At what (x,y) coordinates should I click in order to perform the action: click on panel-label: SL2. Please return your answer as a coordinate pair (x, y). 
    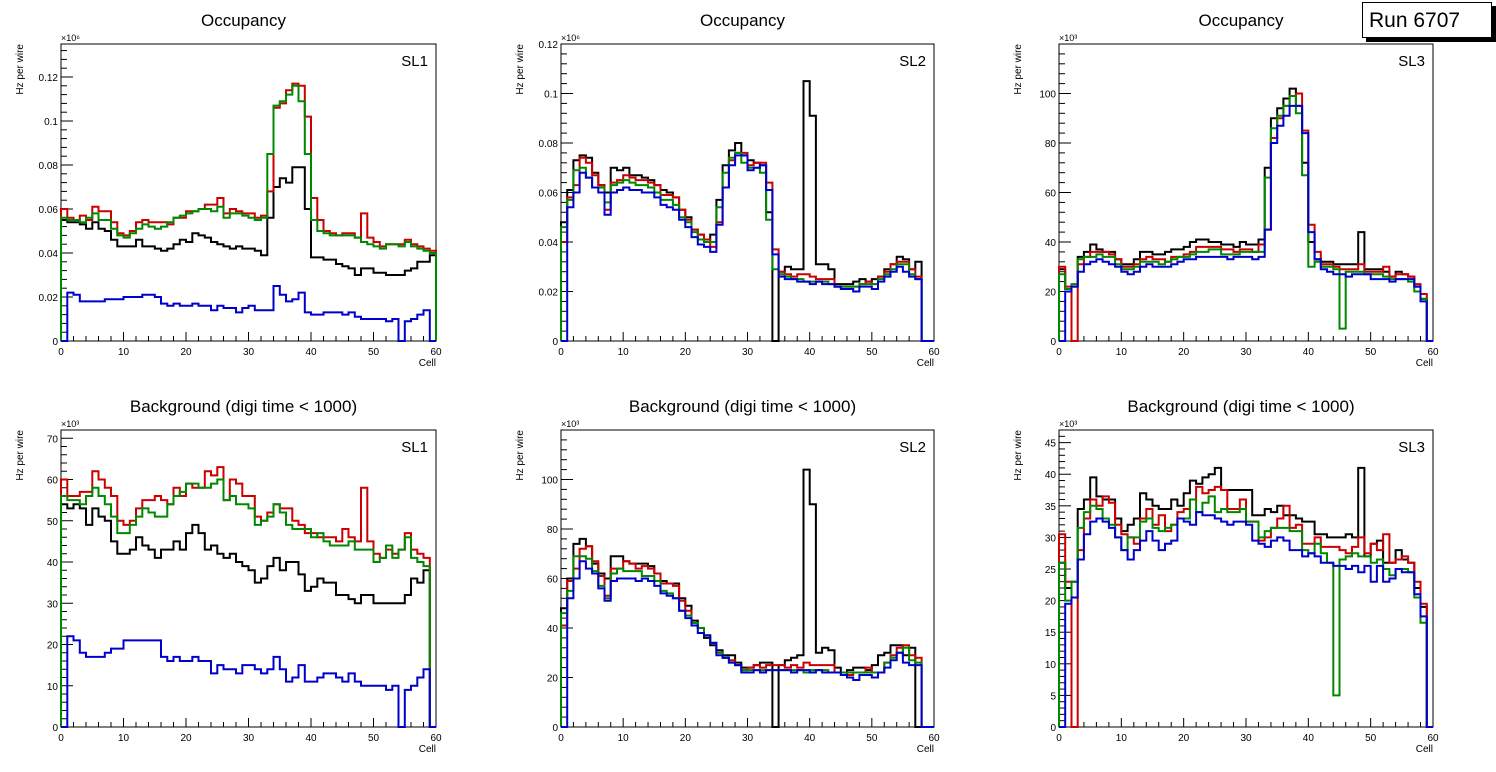
    Looking at the image, I should click on (912, 447).